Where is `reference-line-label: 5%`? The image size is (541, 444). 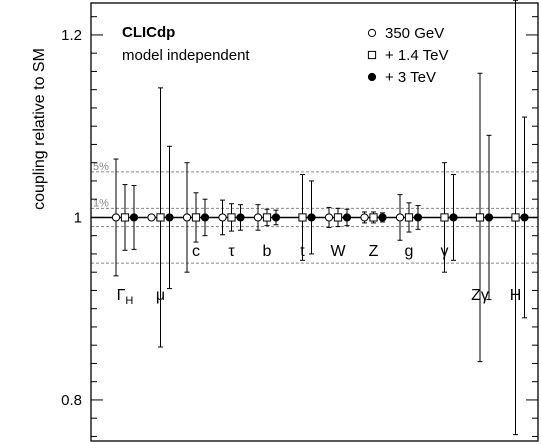
reference-line-label: 5% is located at coordinates (101, 167).